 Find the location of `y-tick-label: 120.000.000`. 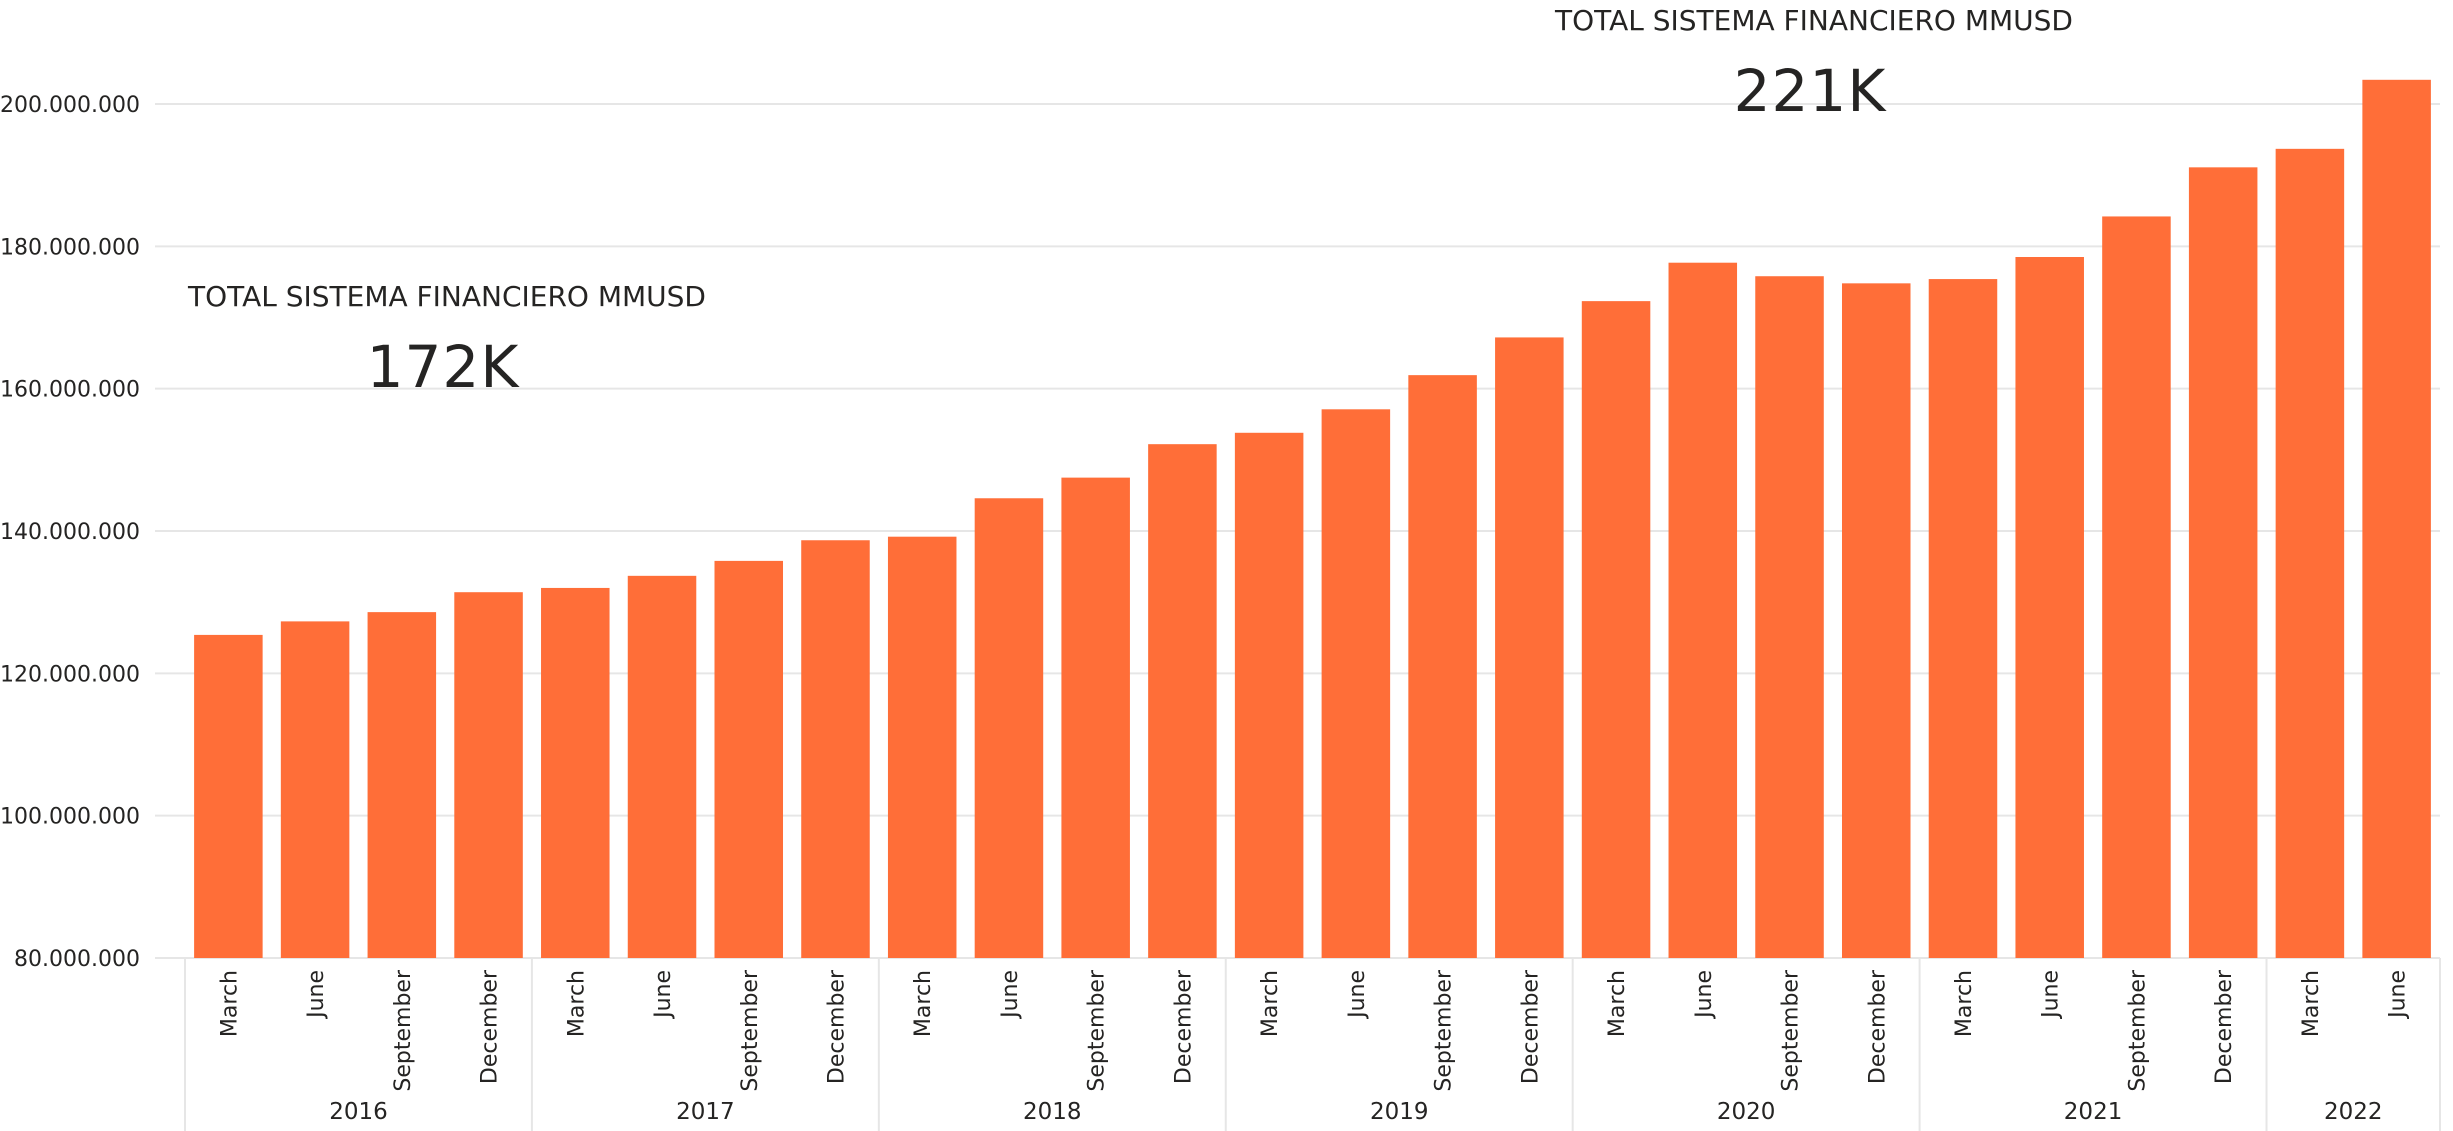

y-tick-label: 120.000.000 is located at coordinates (70, 674).